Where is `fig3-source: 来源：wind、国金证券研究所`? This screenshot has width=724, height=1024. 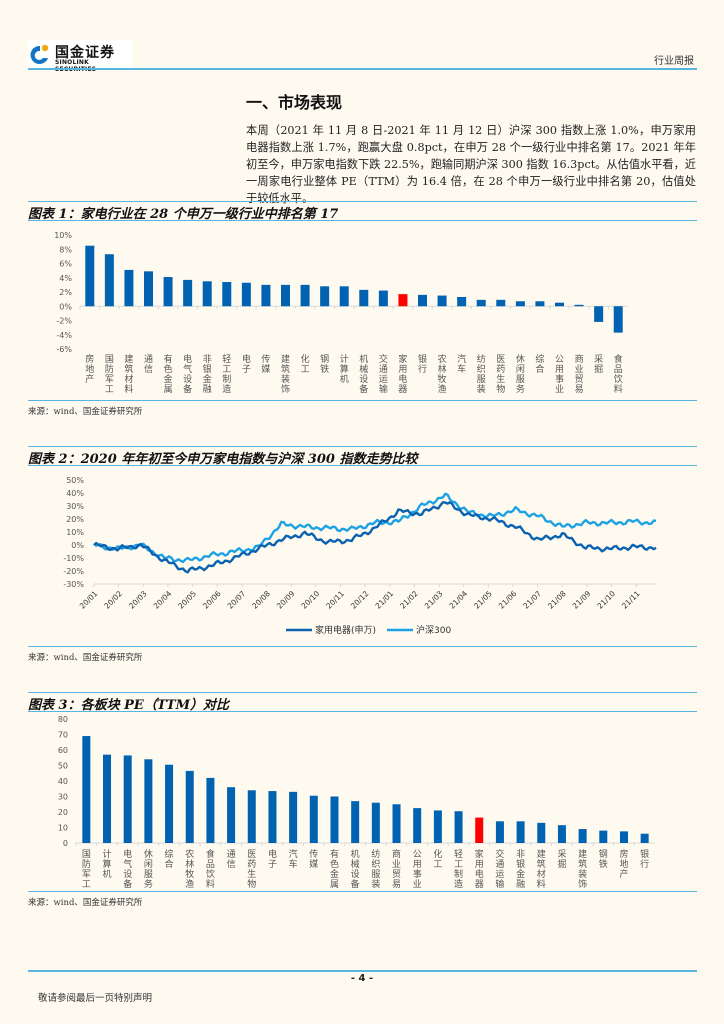
fig3-source: 来源：wind、国金证券研究所 is located at coordinates (85, 903).